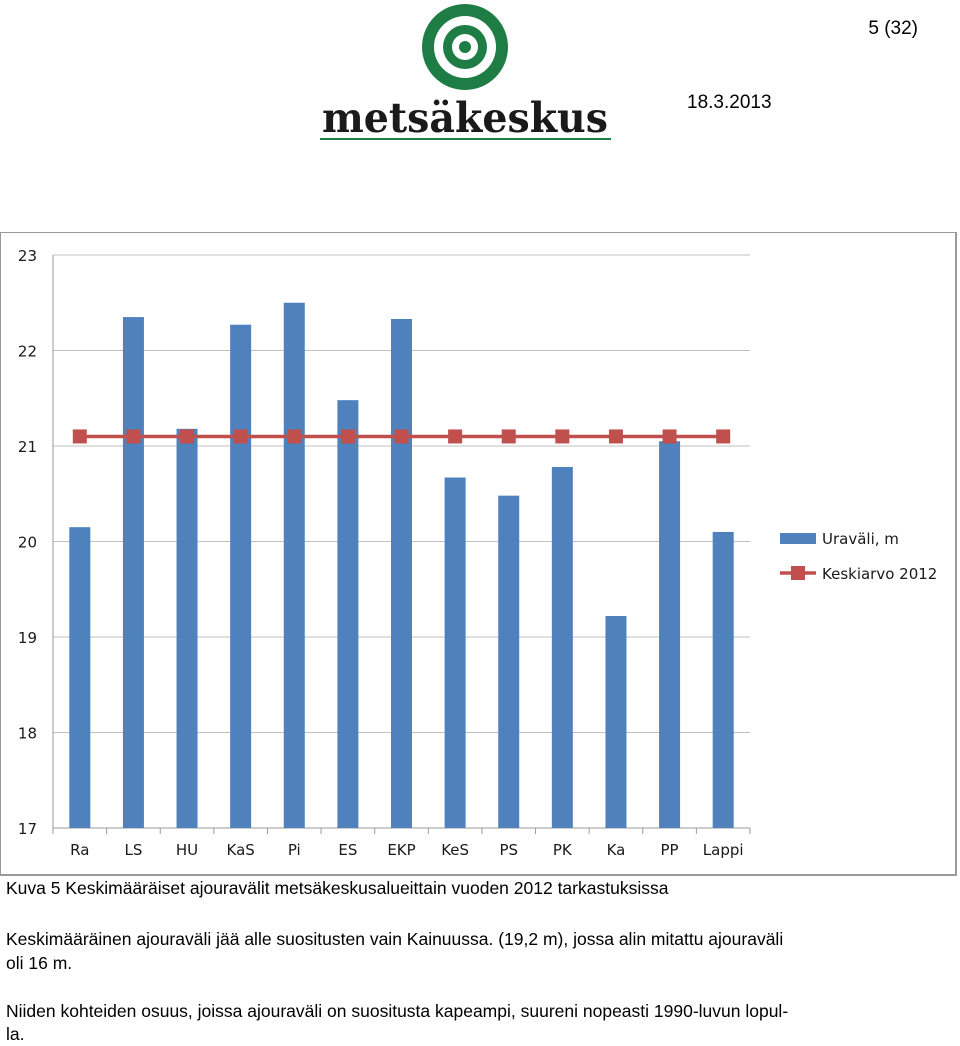 The height and width of the screenshot is (1046, 960). Describe the element at coordinates (879, 574) in the screenshot. I see `legend-label-line: Keskiarvo 2012` at that location.